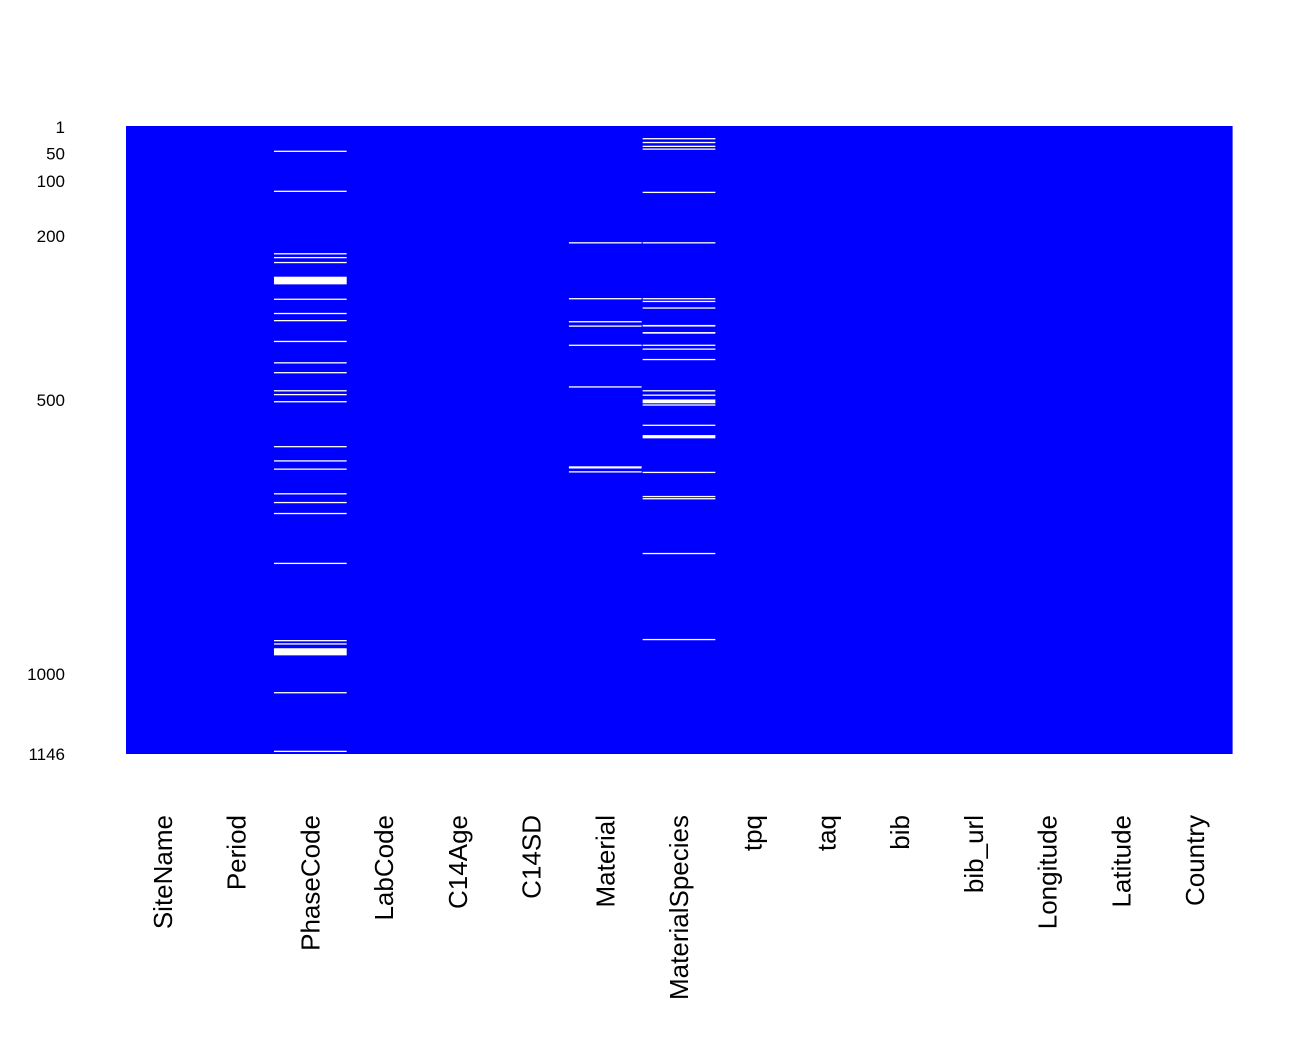 The height and width of the screenshot is (1062, 1299). What do you see at coordinates (826, 833) in the screenshot?
I see `x-tick-label: taq` at bounding box center [826, 833].